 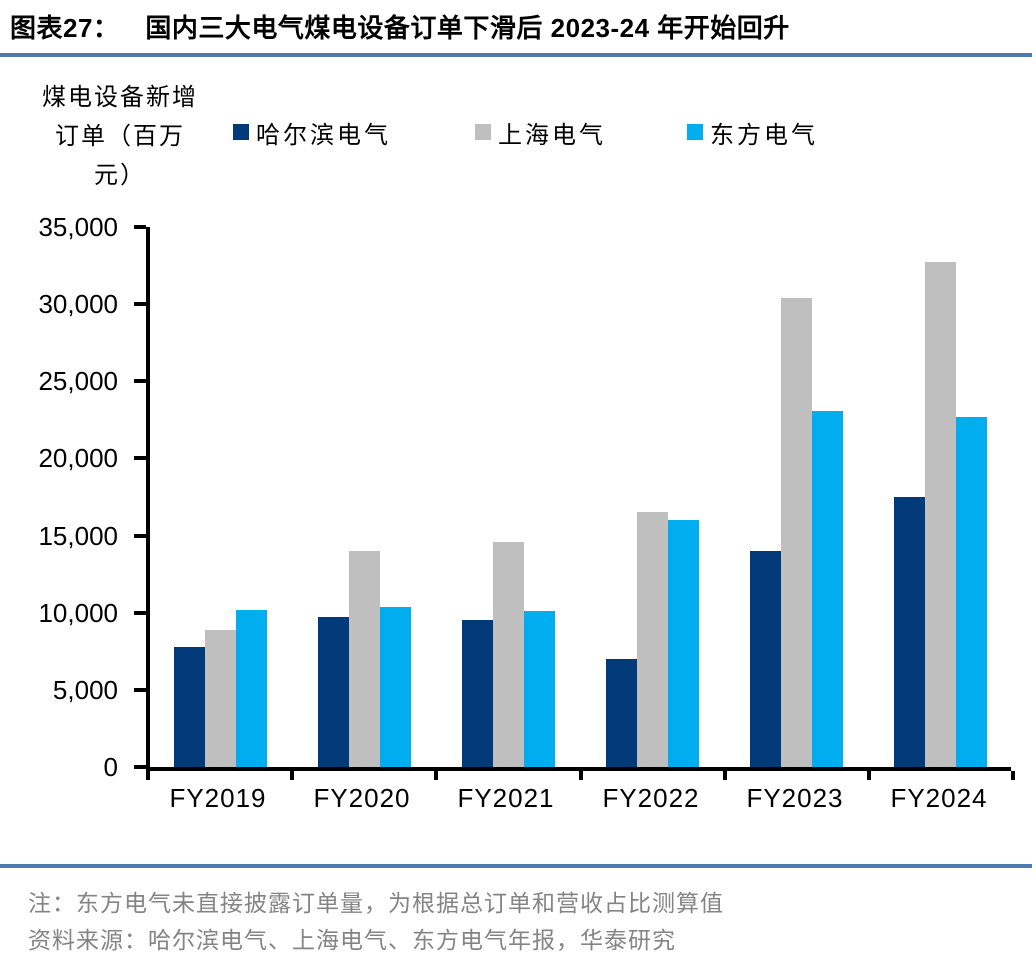 What do you see at coordinates (764, 135) in the screenshot?
I see `legend-label: 东方电气` at bounding box center [764, 135].